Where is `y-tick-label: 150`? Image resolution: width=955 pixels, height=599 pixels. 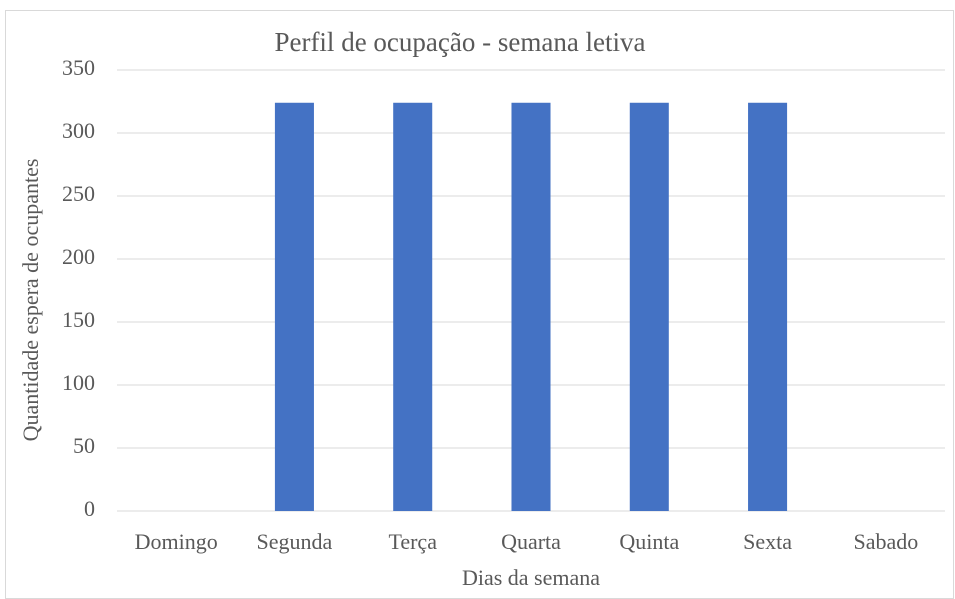
y-tick-label: 150 is located at coordinates (78, 319).